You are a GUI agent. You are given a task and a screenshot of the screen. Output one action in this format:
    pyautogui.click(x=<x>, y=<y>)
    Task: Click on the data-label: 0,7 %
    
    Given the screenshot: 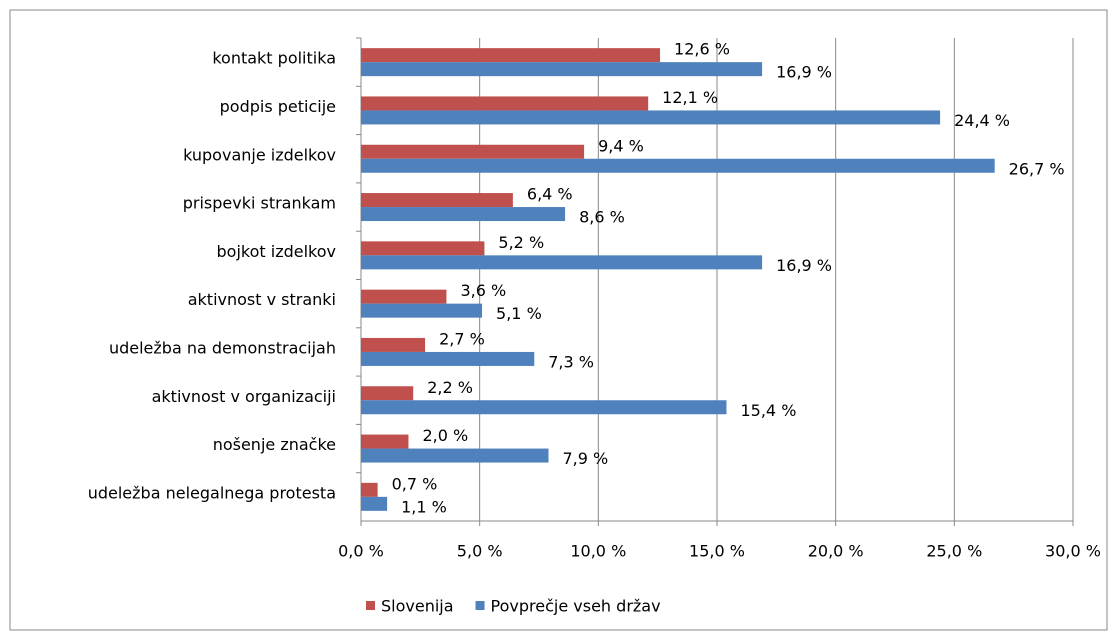 What is the action you would take?
    pyautogui.click(x=415, y=483)
    